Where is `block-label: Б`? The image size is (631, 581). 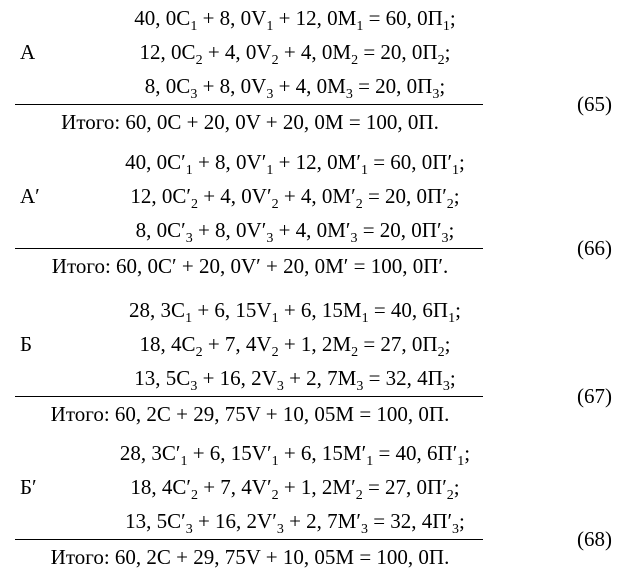 block-label: Б is located at coordinates (26, 344).